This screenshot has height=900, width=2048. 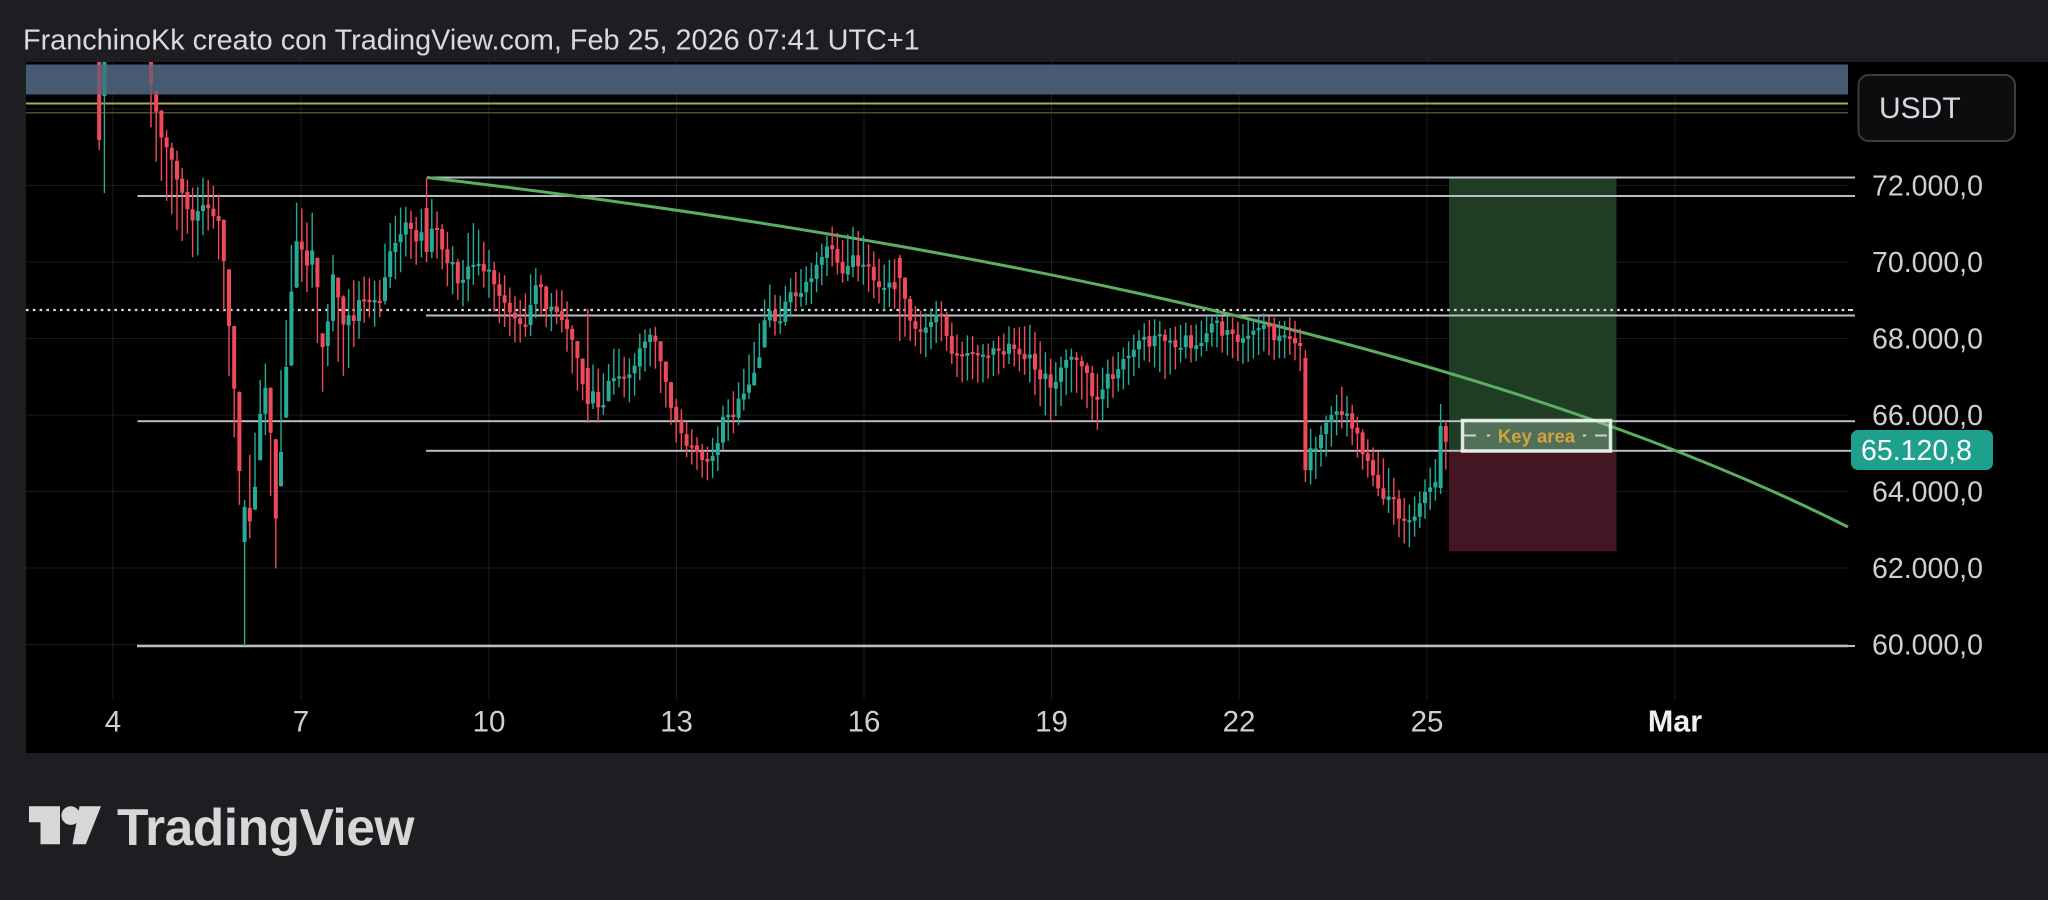 What do you see at coordinates (1927, 646) in the screenshot?
I see `svg-text: 60.000,0` at bounding box center [1927, 646].